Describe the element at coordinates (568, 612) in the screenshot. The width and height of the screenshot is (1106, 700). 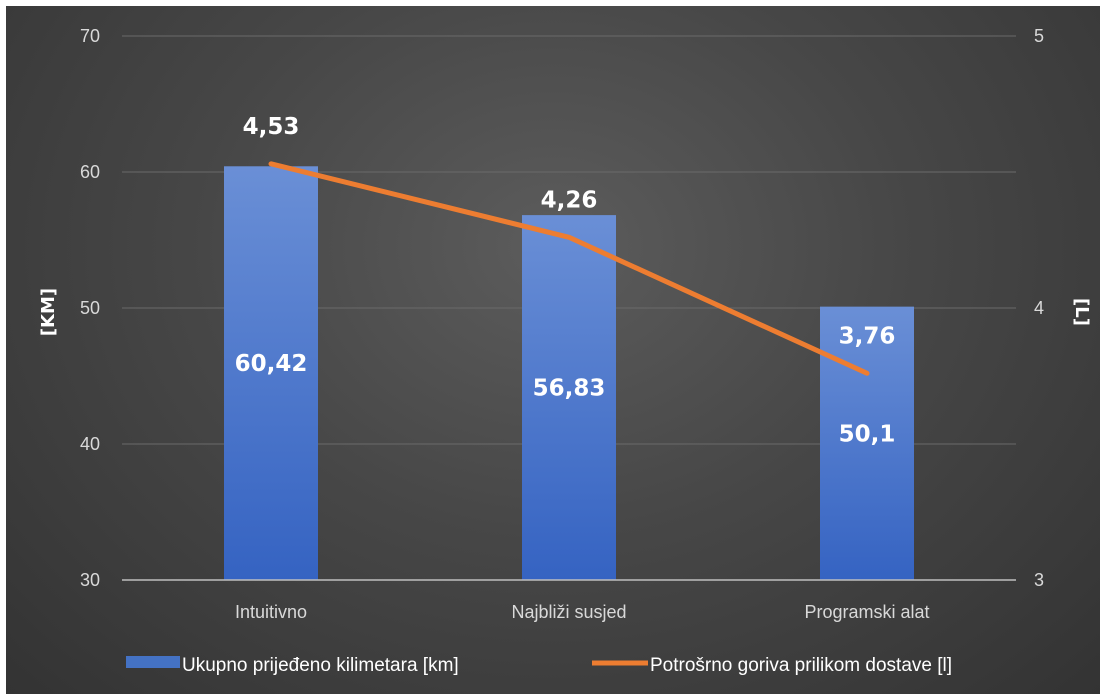
I see `x-tick-label: Najbliži susjed` at that location.